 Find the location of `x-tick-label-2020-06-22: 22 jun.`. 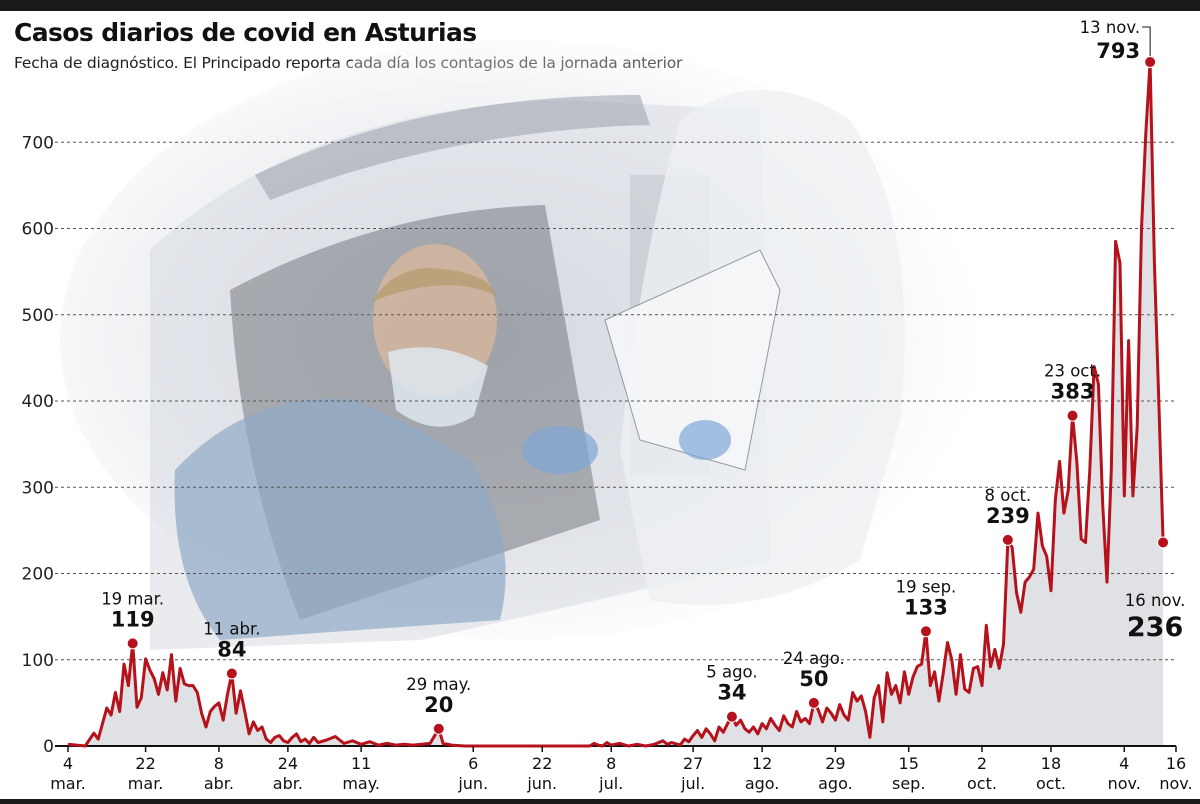

x-tick-label-2020-06-22: 22 jun. is located at coordinates (541, 773).